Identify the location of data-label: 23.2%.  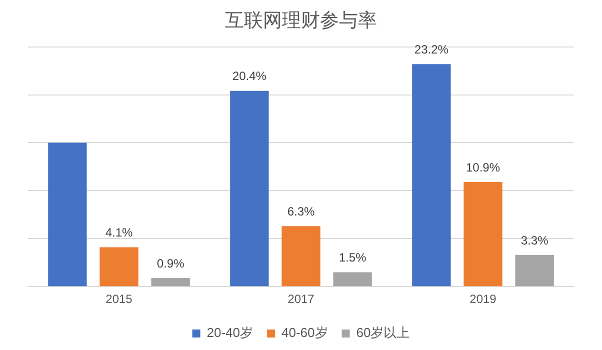
(431, 49).